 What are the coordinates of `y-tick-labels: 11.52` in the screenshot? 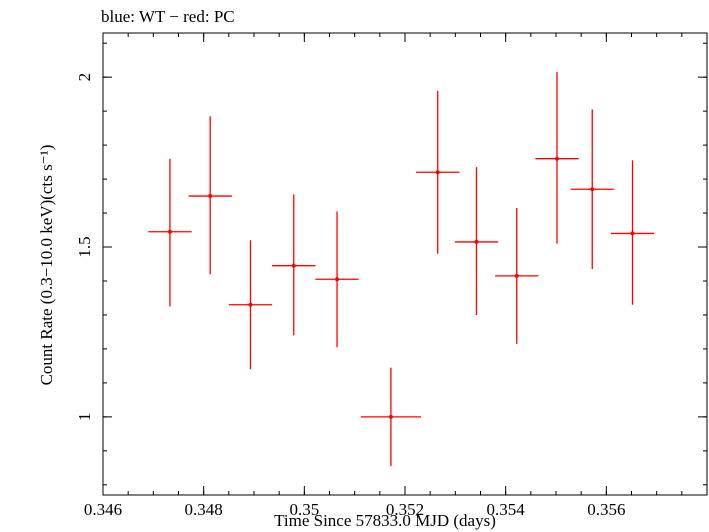 It's located at (84, 247).